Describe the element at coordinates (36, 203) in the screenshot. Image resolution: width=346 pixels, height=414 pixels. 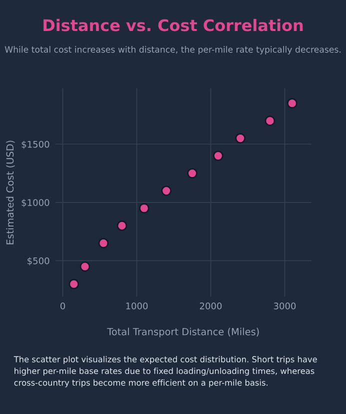
I see `y-tick-label: $1000` at that location.